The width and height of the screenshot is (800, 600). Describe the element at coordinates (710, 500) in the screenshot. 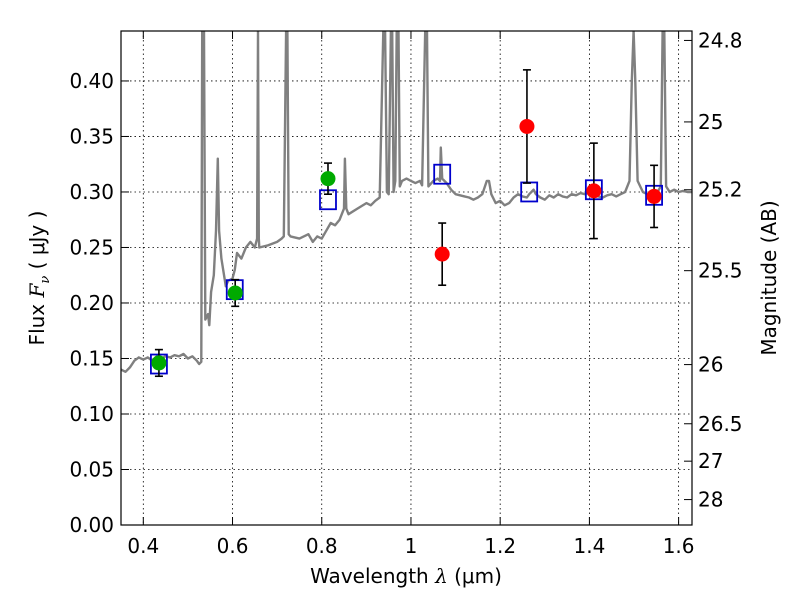

I see `y2-tick-label: 28` at that location.